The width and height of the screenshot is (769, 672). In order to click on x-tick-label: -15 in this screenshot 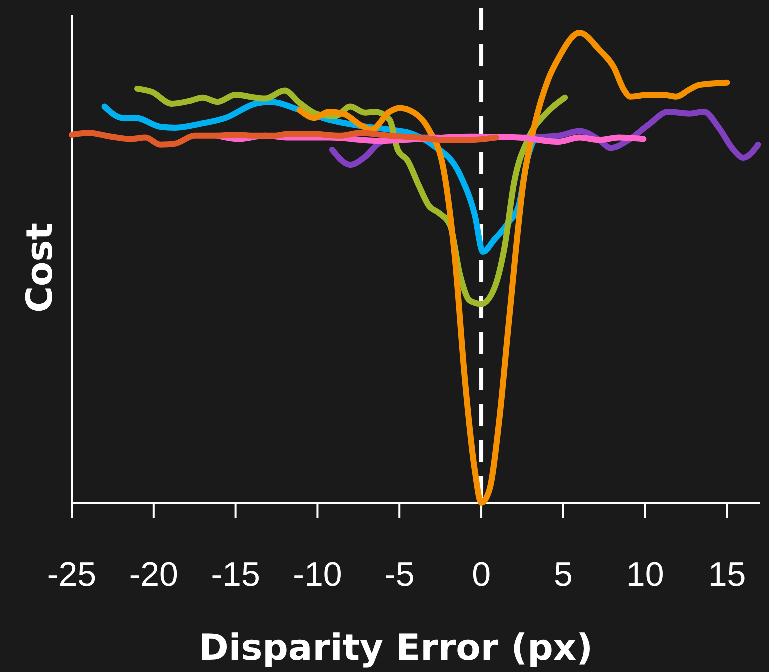, I will do `click(235, 575)`.